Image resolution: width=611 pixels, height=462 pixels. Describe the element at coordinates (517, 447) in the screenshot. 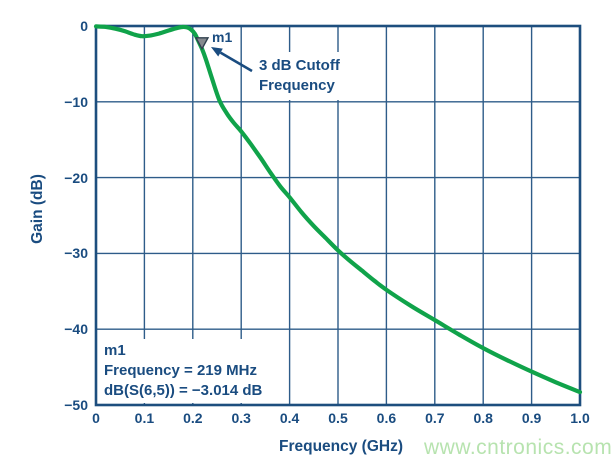

I see `watermark-text: www.cntronics.com` at that location.